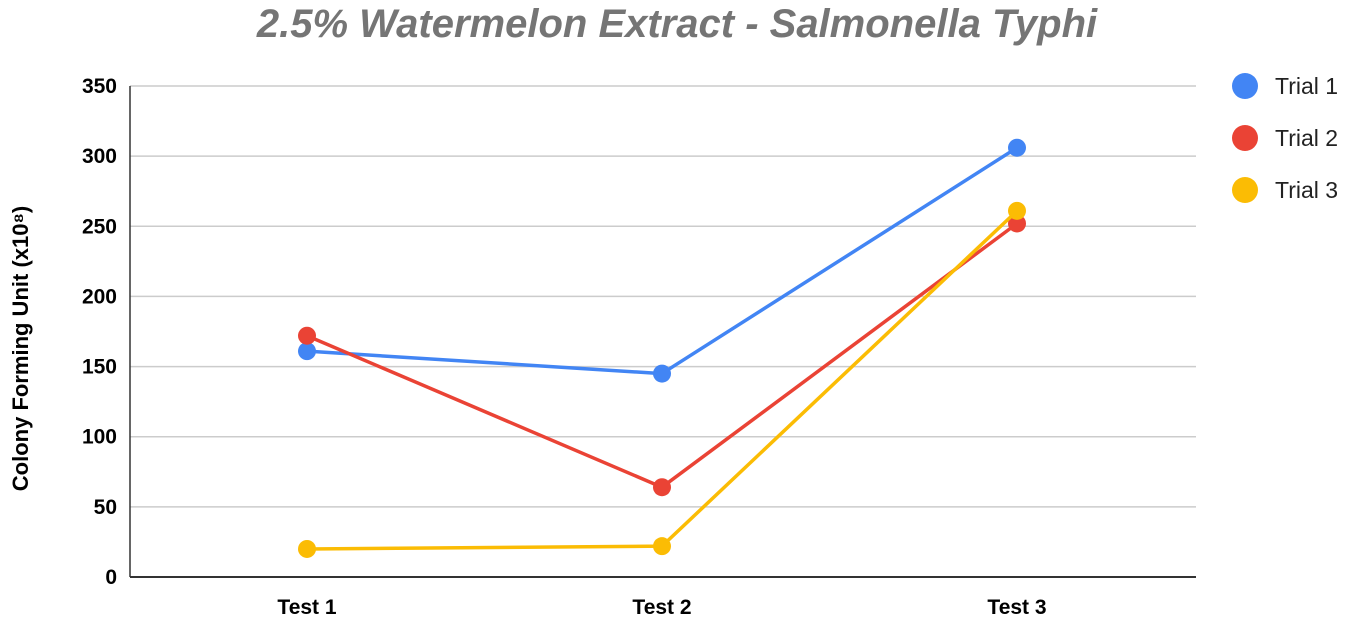 The width and height of the screenshot is (1354, 623). What do you see at coordinates (99, 332) in the screenshot?
I see `y-tick-labels: 0 50 100 150 200 250 300 350` at bounding box center [99, 332].